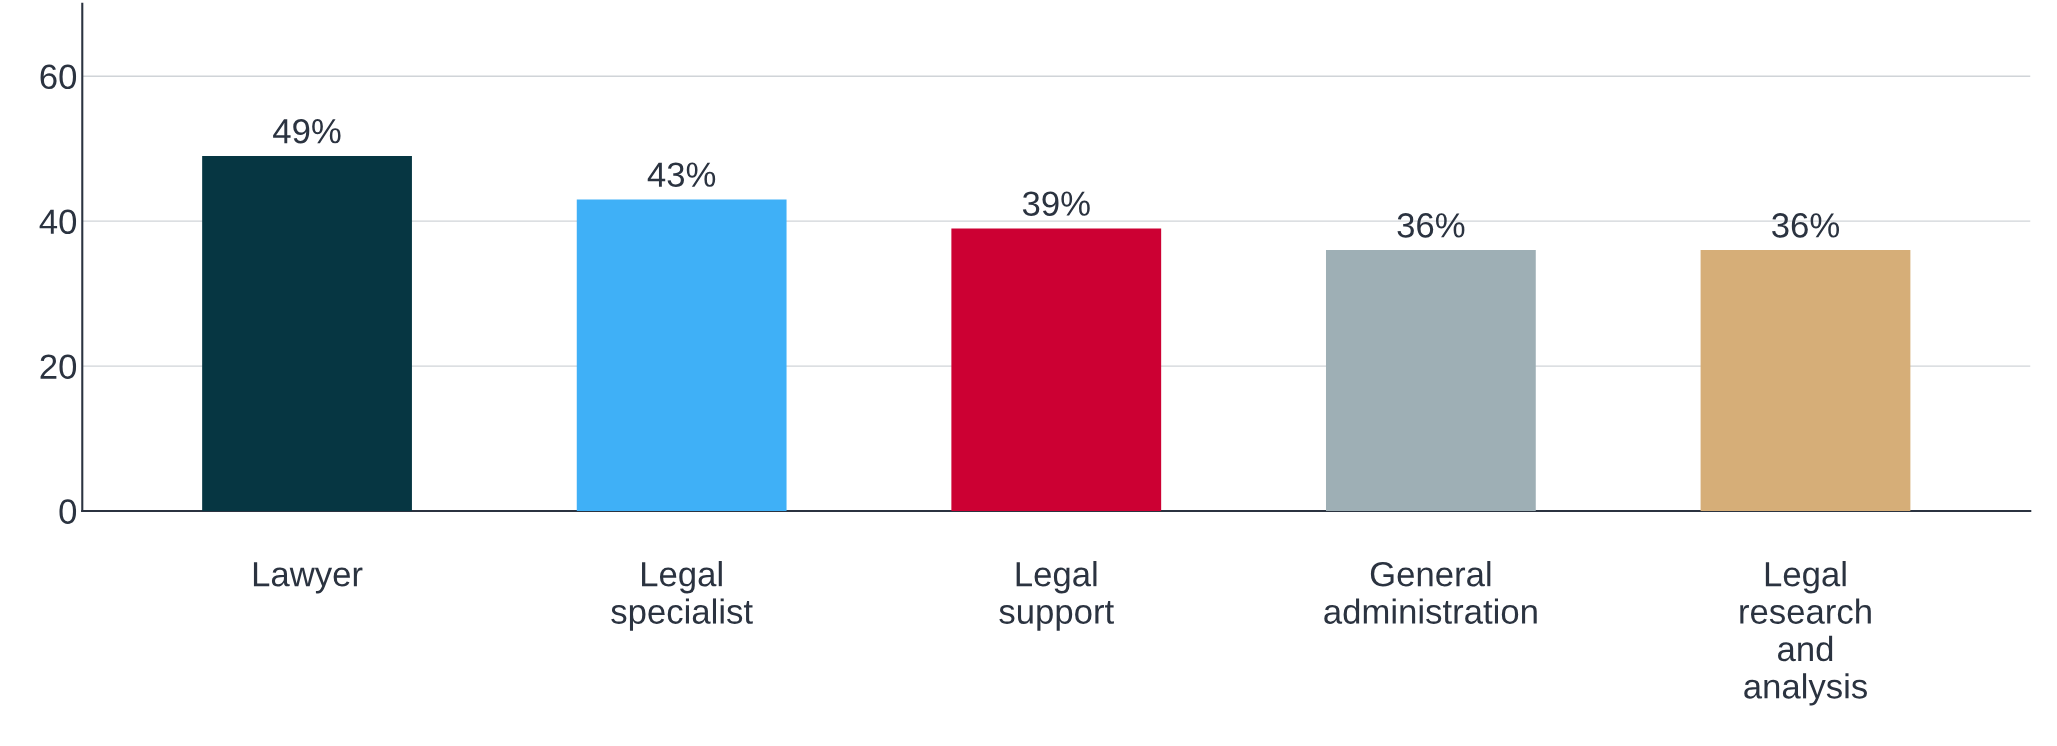 This screenshot has width=2057, height=746. I want to click on x-tick-label: Lawyer, so click(308, 578).